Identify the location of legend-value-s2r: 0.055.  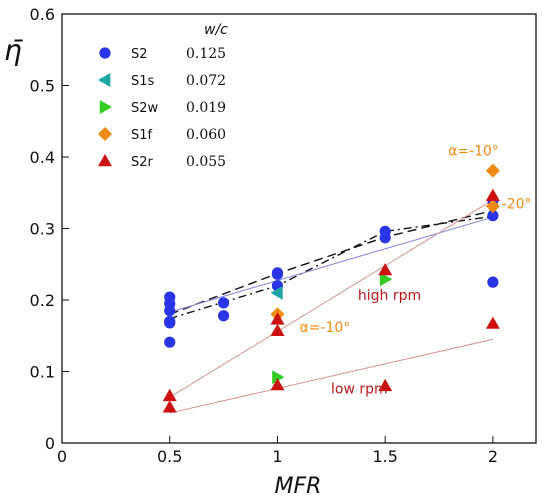
(206, 162).